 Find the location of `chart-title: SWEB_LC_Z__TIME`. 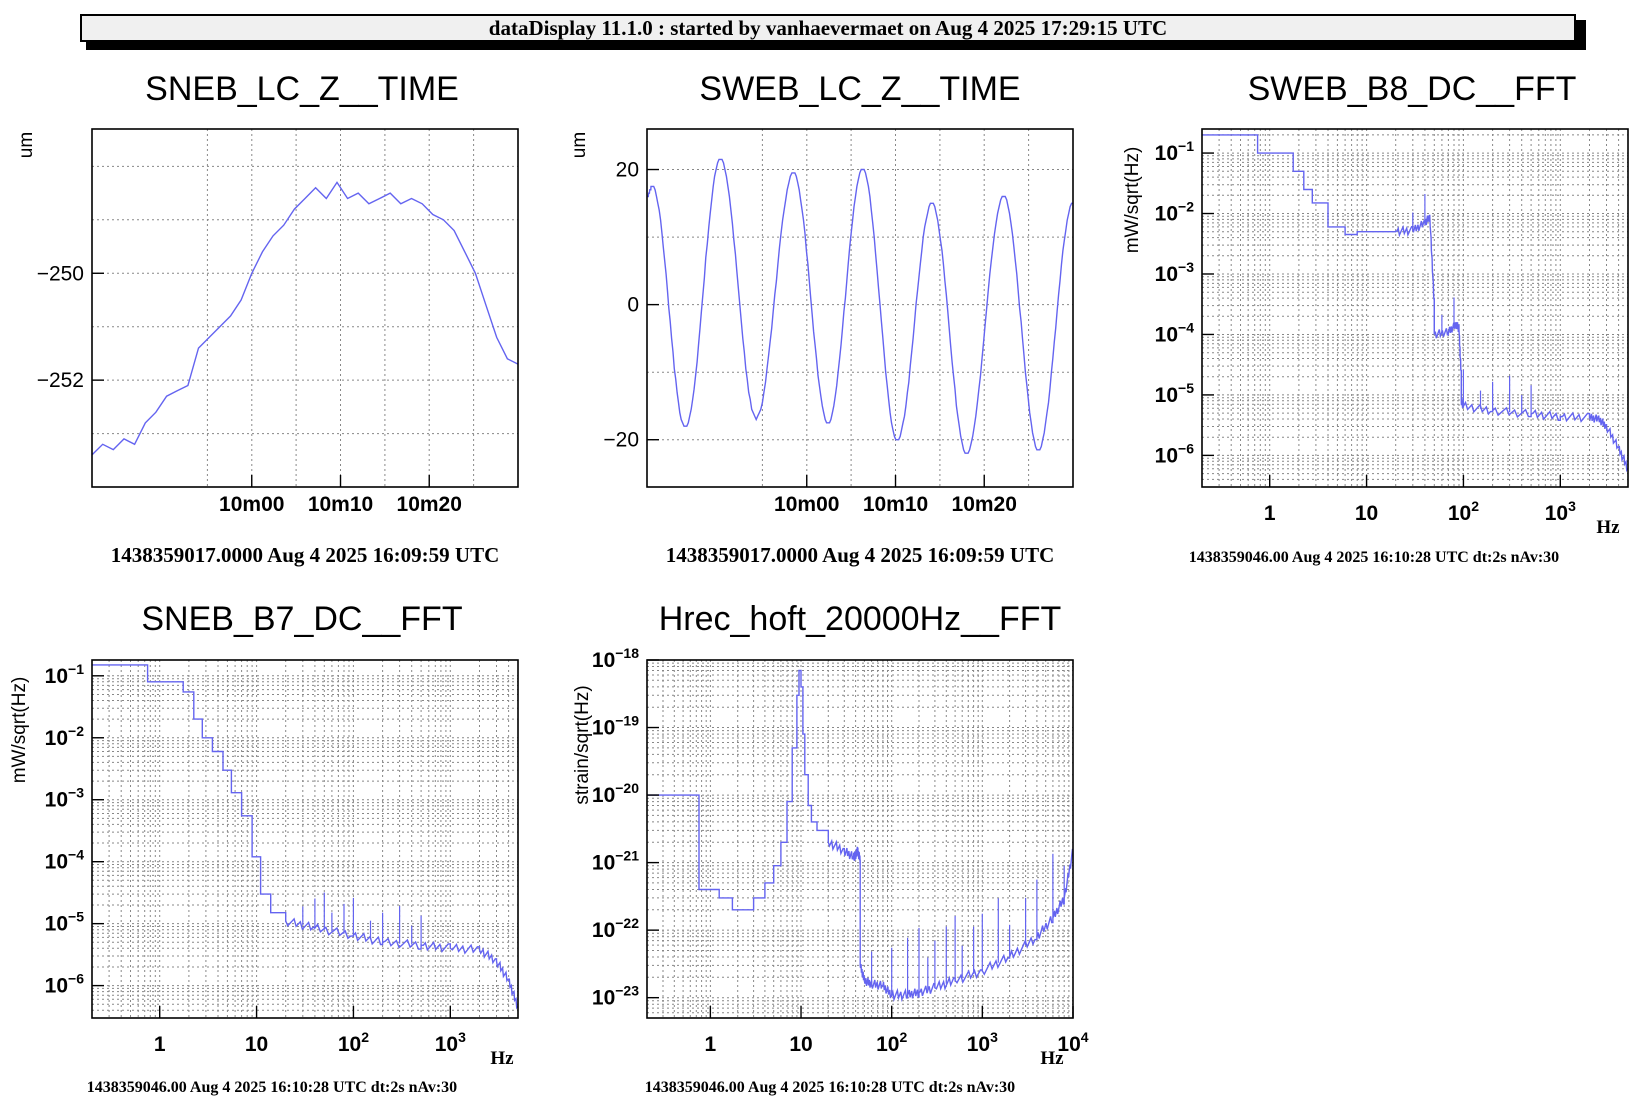

chart-title: SWEB_LC_Z__TIME is located at coordinates (859, 89).